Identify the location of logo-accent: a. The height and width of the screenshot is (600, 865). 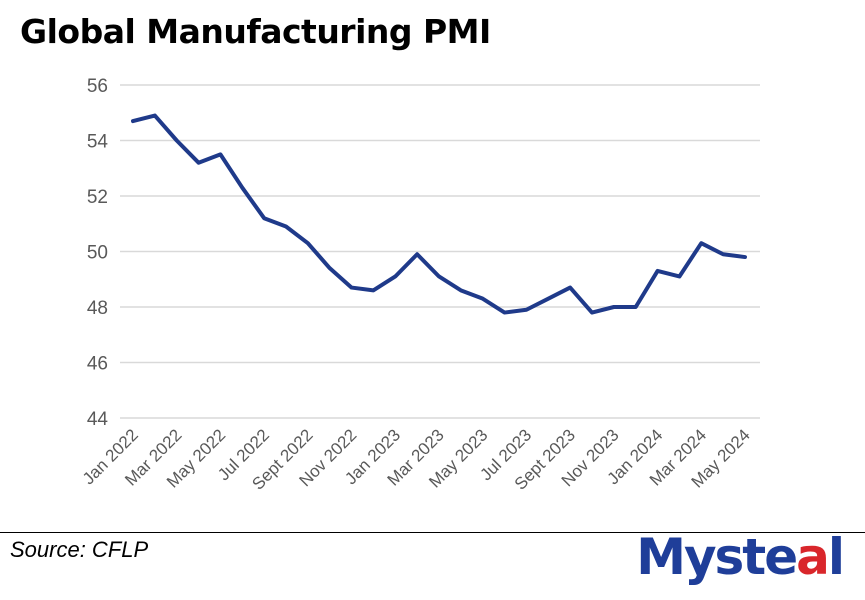
(813, 557).